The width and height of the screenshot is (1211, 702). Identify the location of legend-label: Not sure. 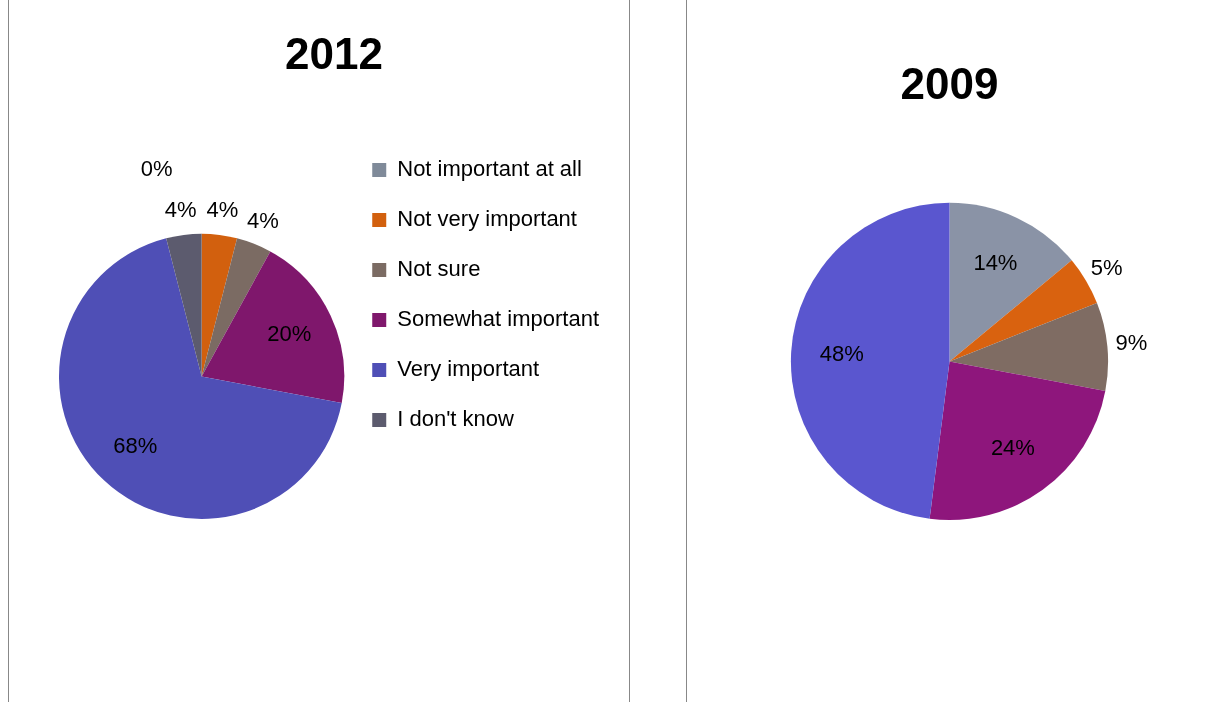
(439, 269).